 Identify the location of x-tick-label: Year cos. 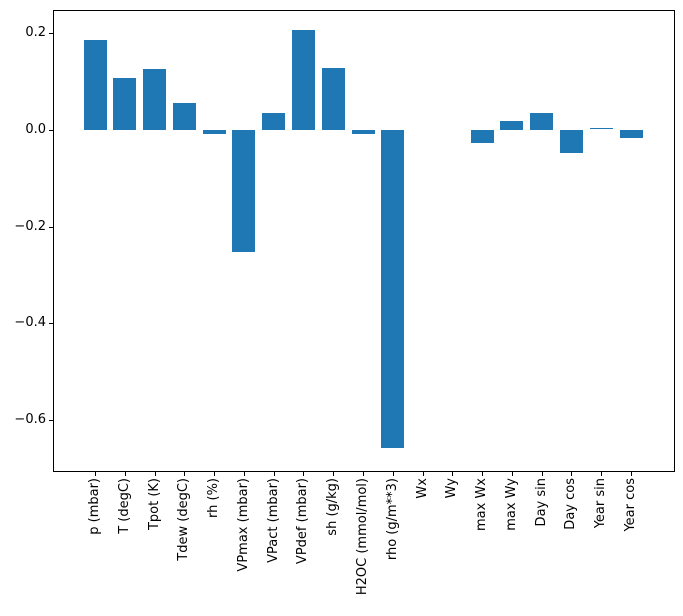
(630, 505).